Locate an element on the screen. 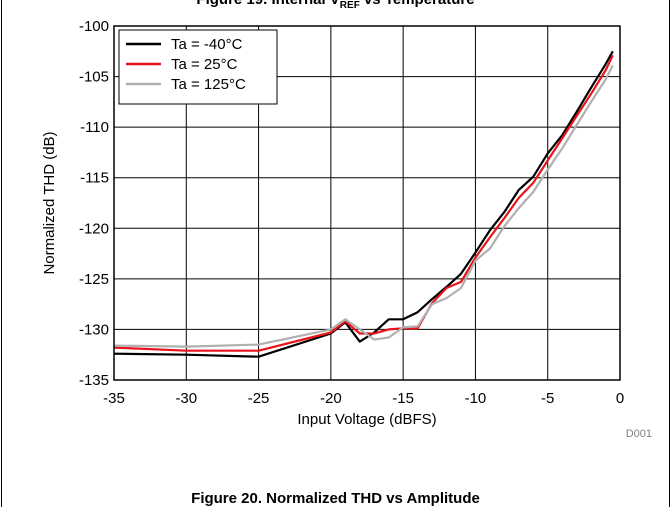 The image size is (671, 508). legend: Ta = -40°C Ta = 25°C Ta = 125°C is located at coordinates (198, 67).